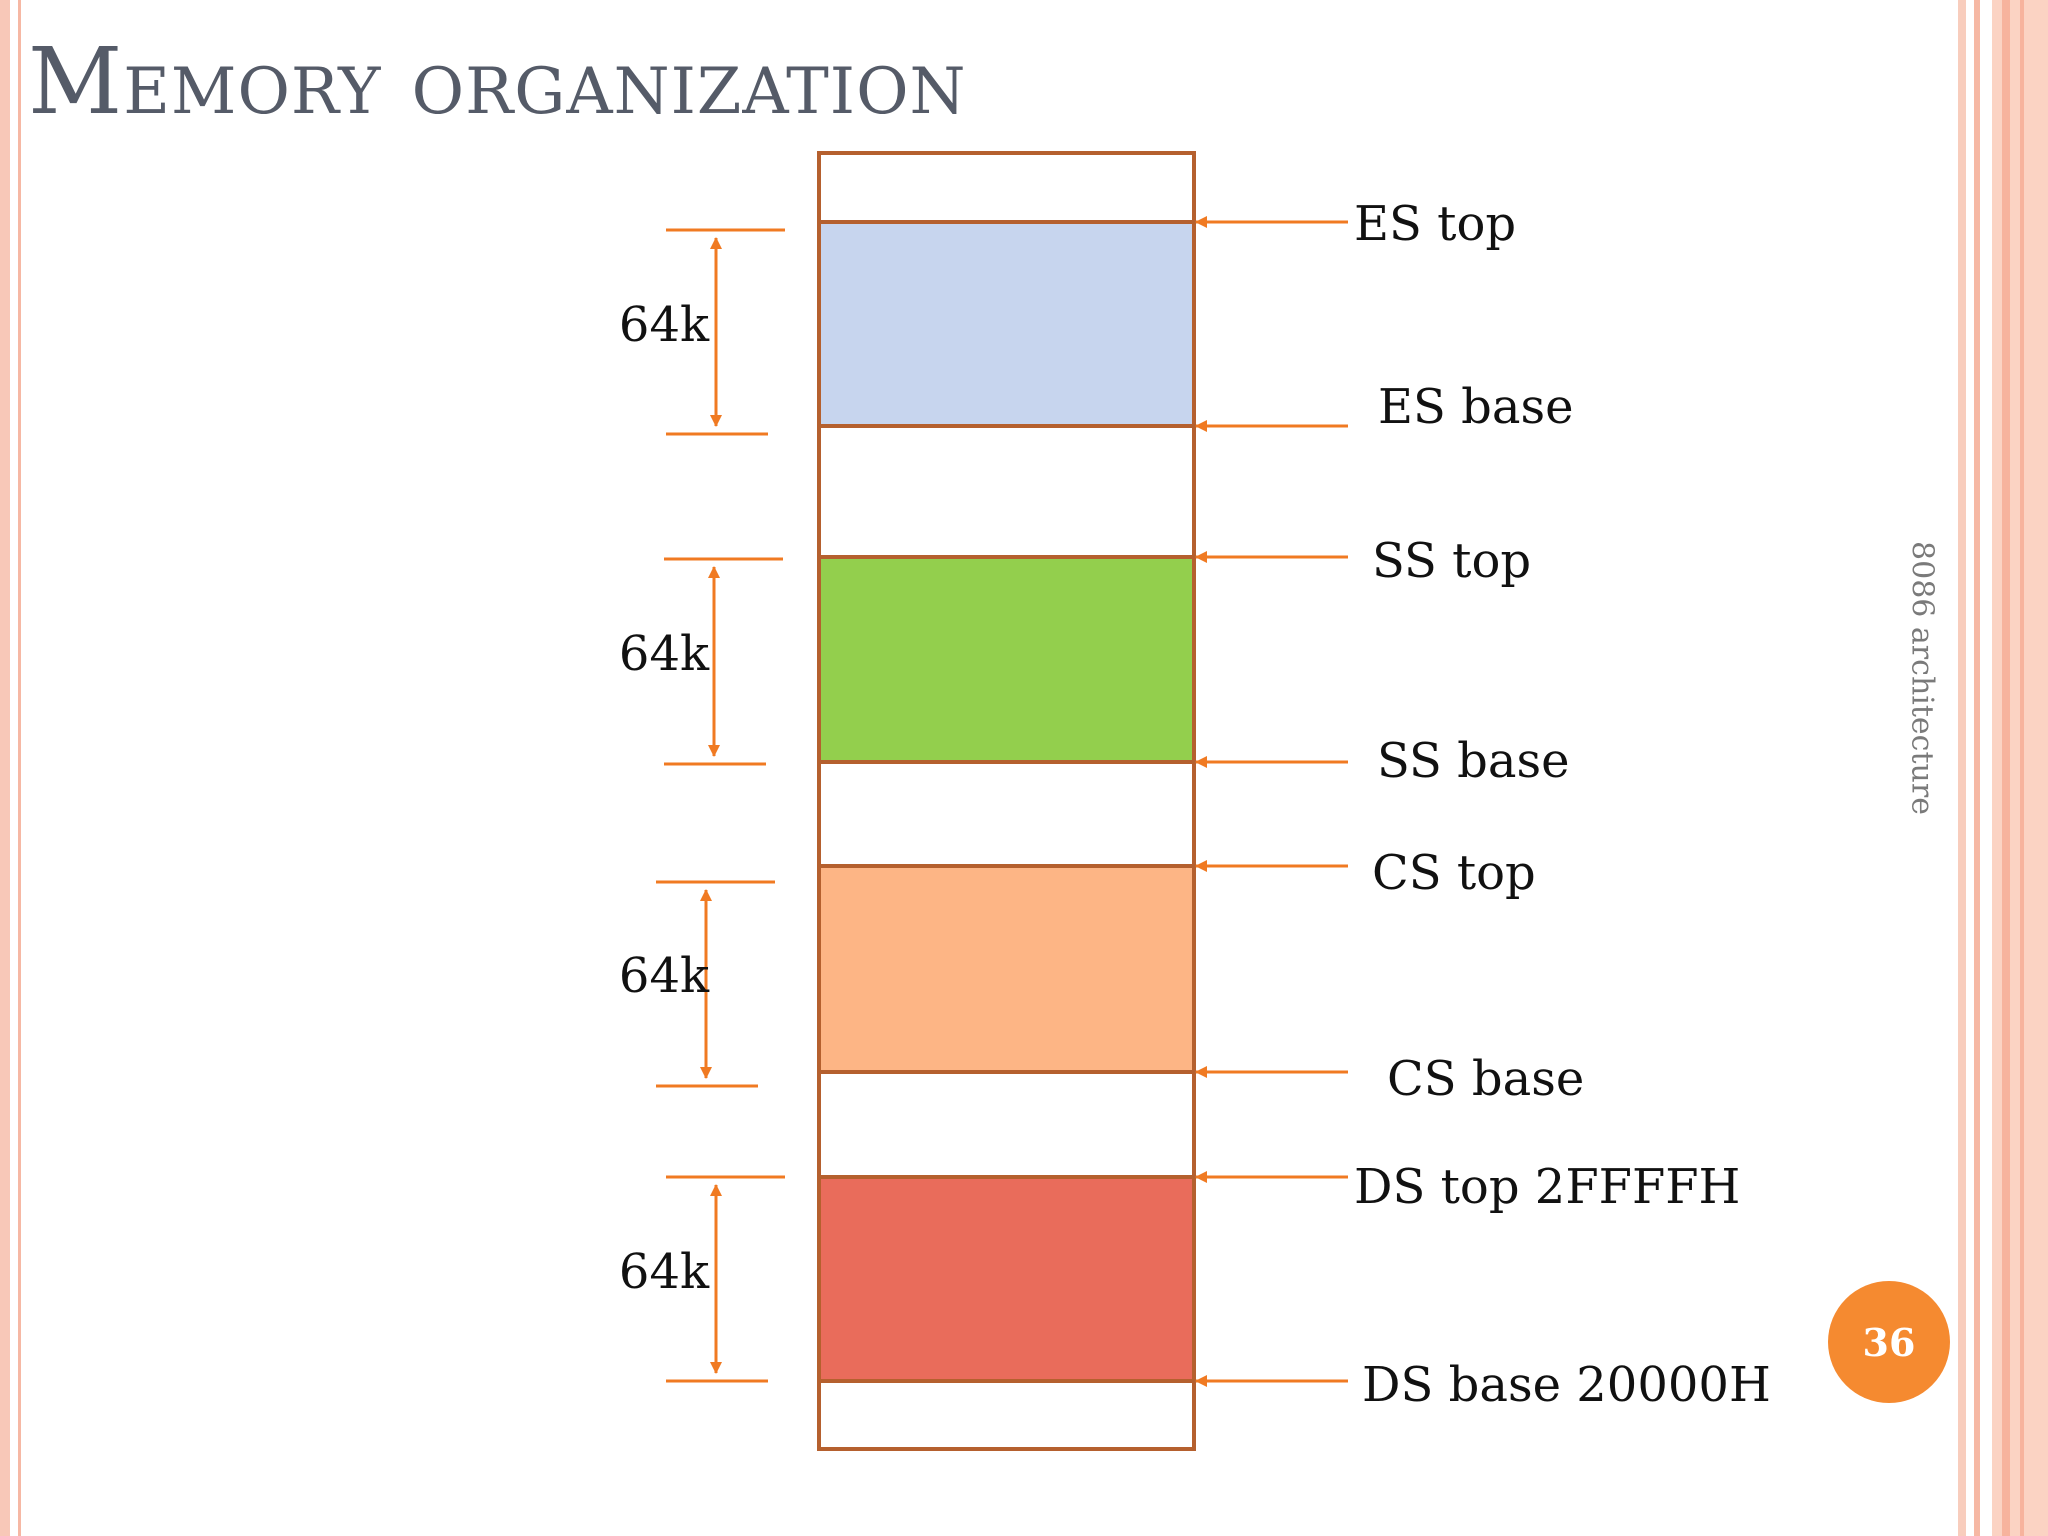 The height and width of the screenshot is (1536, 2048). What do you see at coordinates (1547, 1187) in the screenshot?
I see `segment-ds-top-label: DS top 2FFFFH` at bounding box center [1547, 1187].